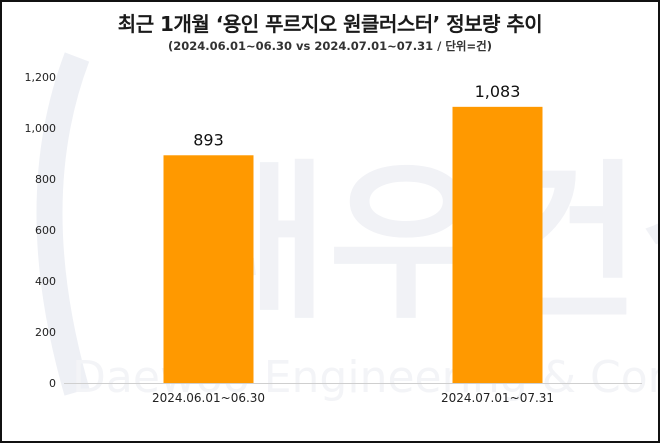 This screenshot has width=660, height=443. What do you see at coordinates (52, 383) in the screenshot?
I see `y-tick-label: 0` at bounding box center [52, 383].